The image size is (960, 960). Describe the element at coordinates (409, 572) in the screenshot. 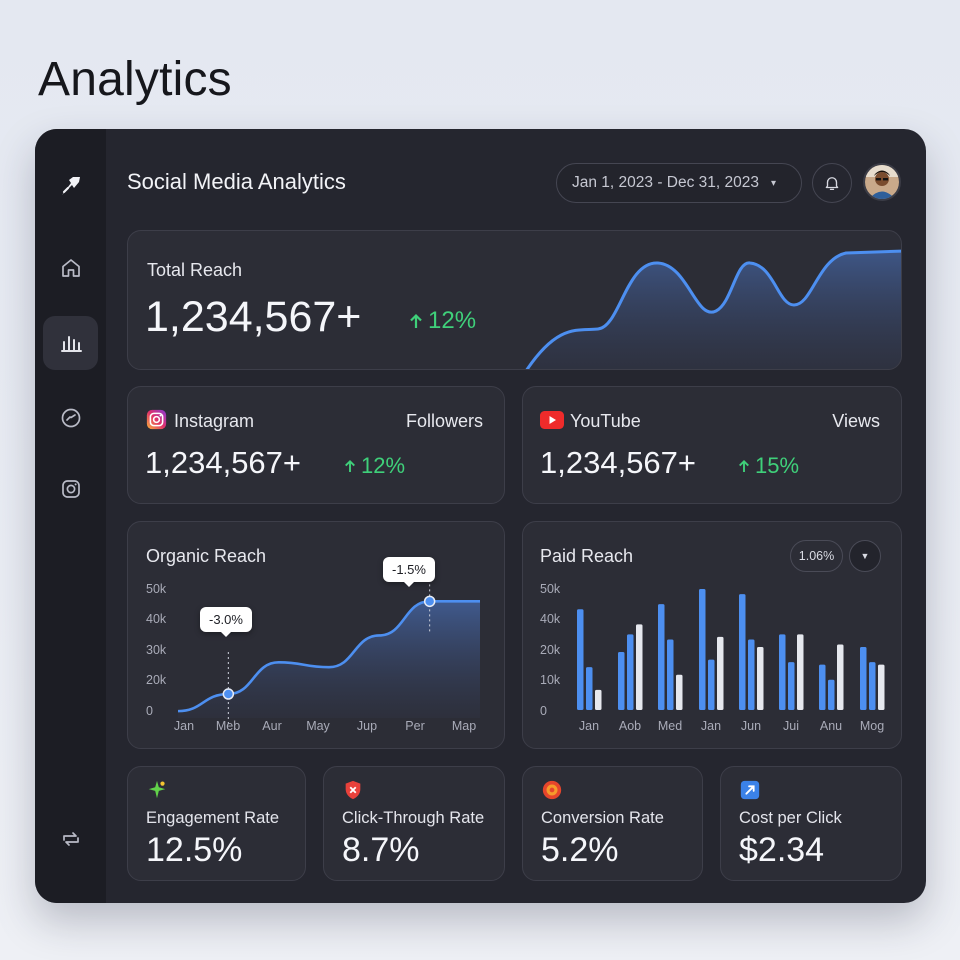

I see `organic-tooltip-2: -1.5%` at that location.